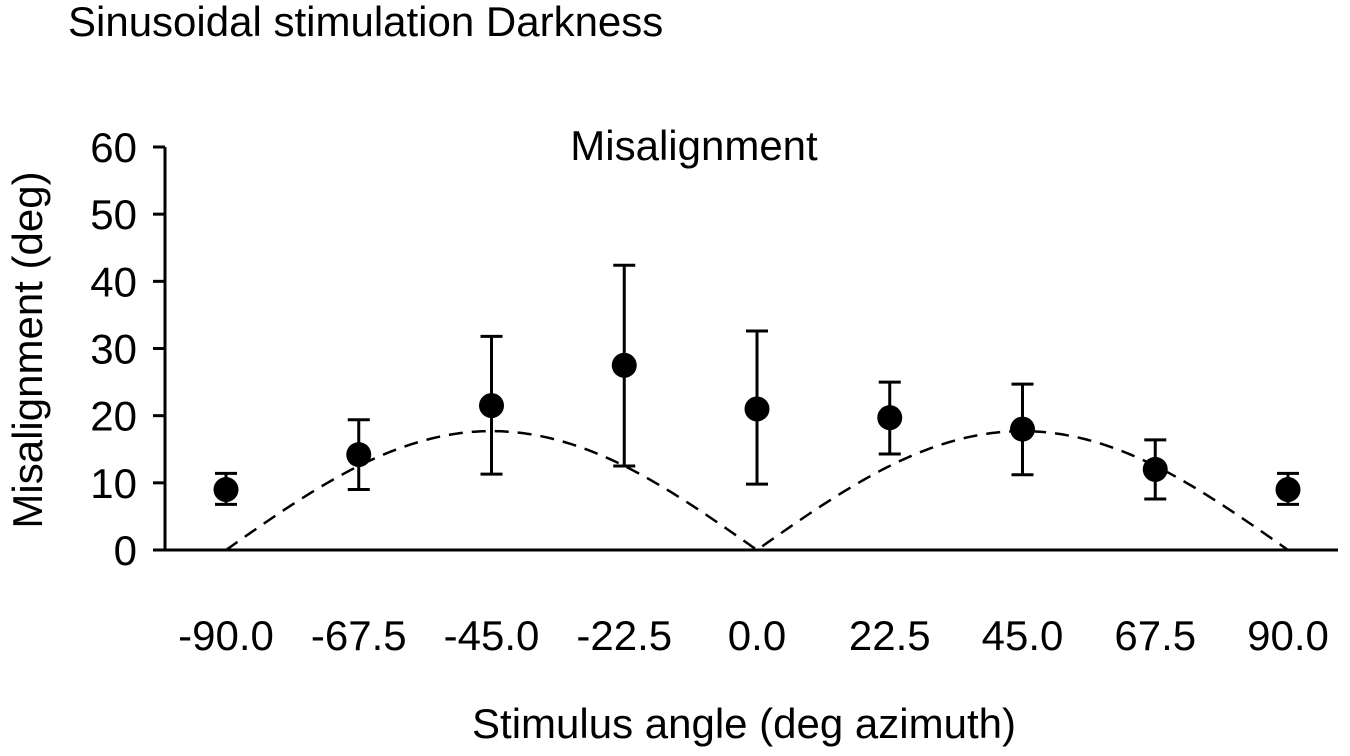 This screenshot has width=1350, height=756. I want to click on y-axis-label: Misalignment (deg), so click(27, 349).